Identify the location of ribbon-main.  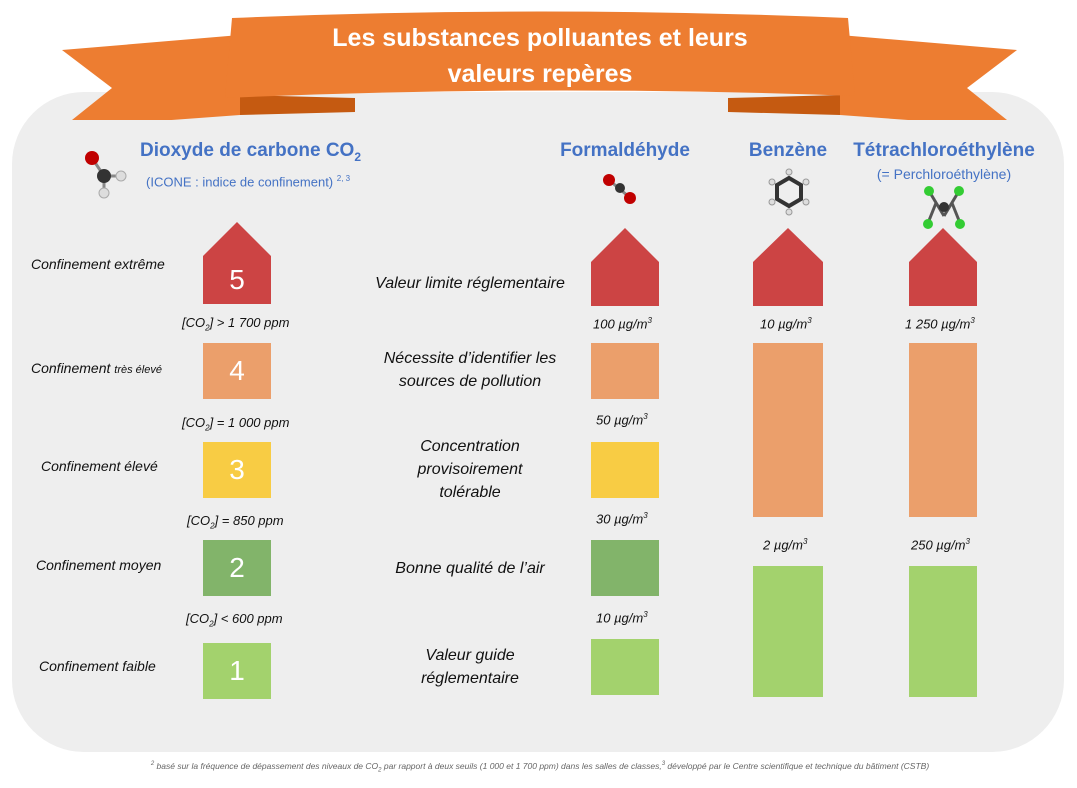
(540, 54).